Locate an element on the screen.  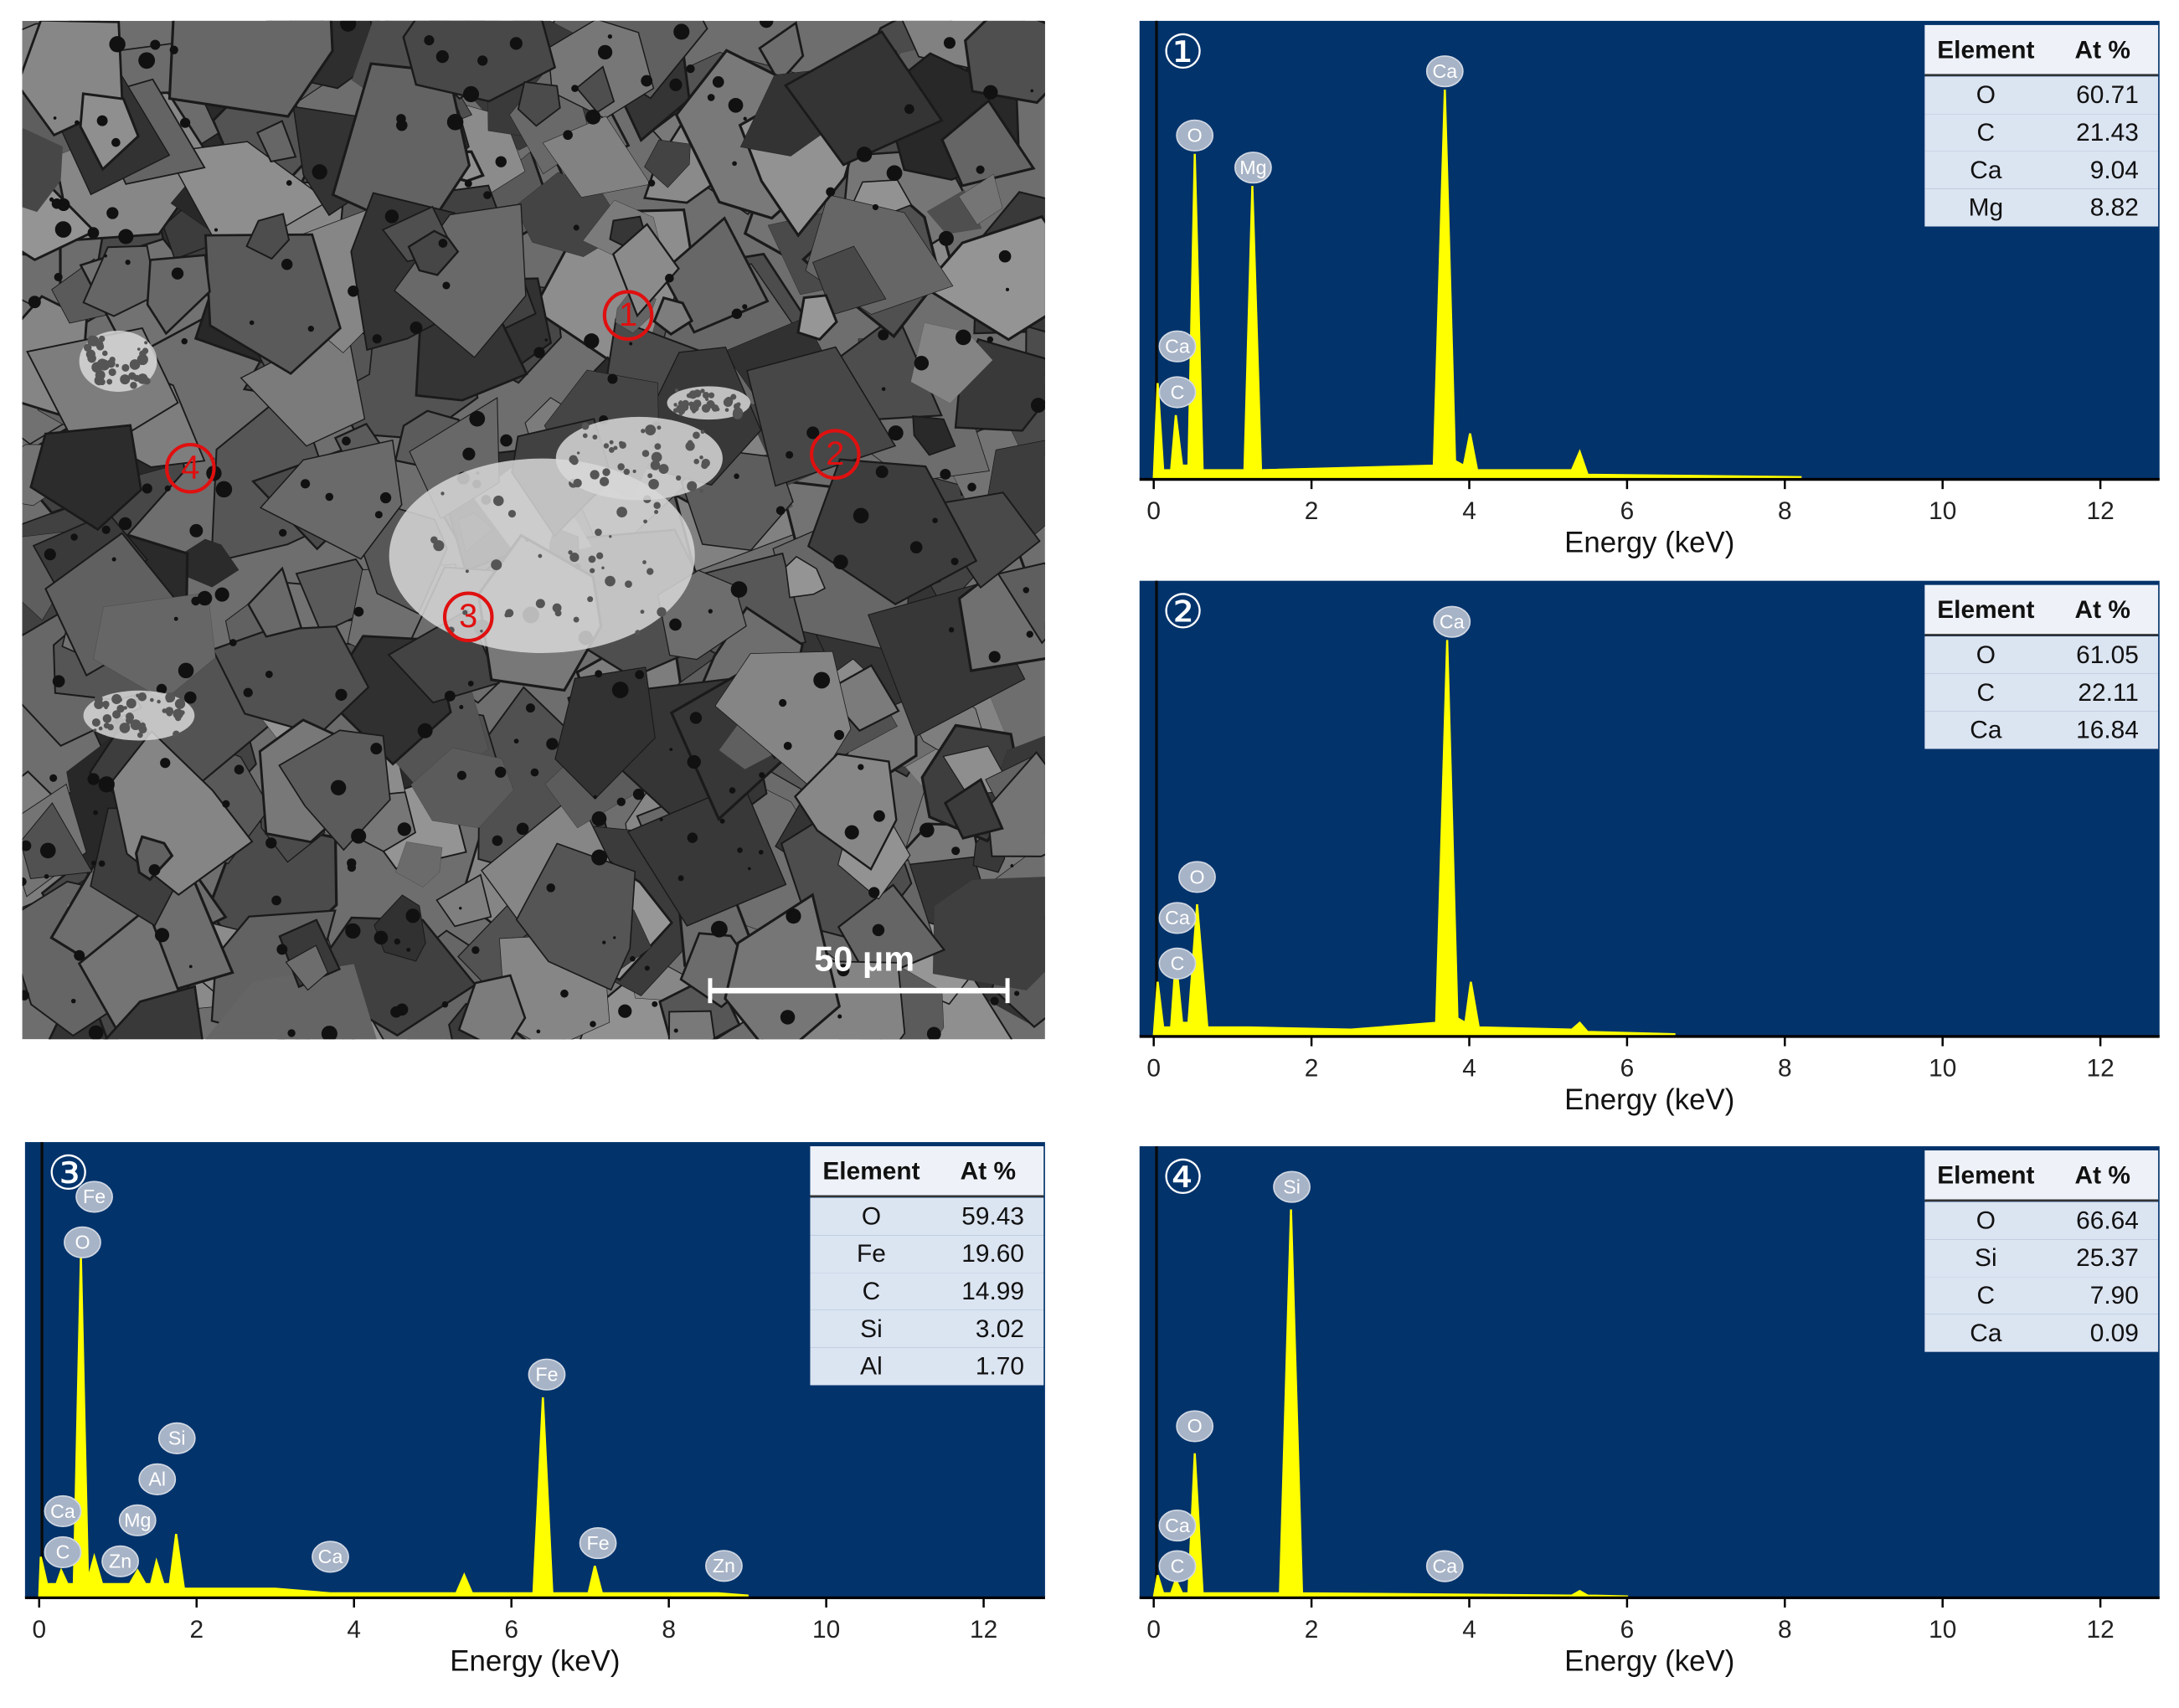
table-cell: Fe is located at coordinates (872, 1254).